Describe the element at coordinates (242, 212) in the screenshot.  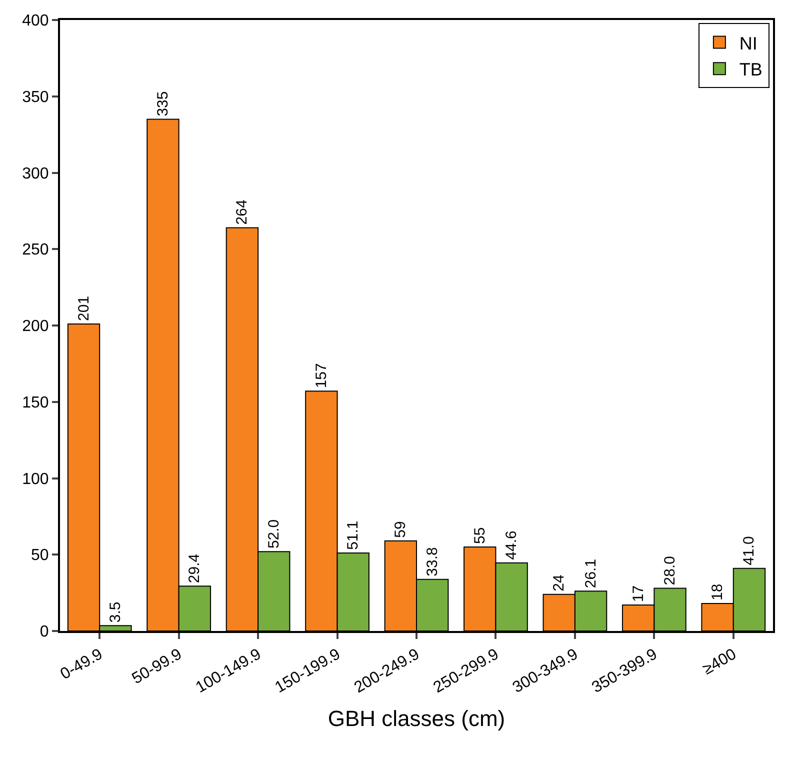
I see `data-label: 264` at that location.